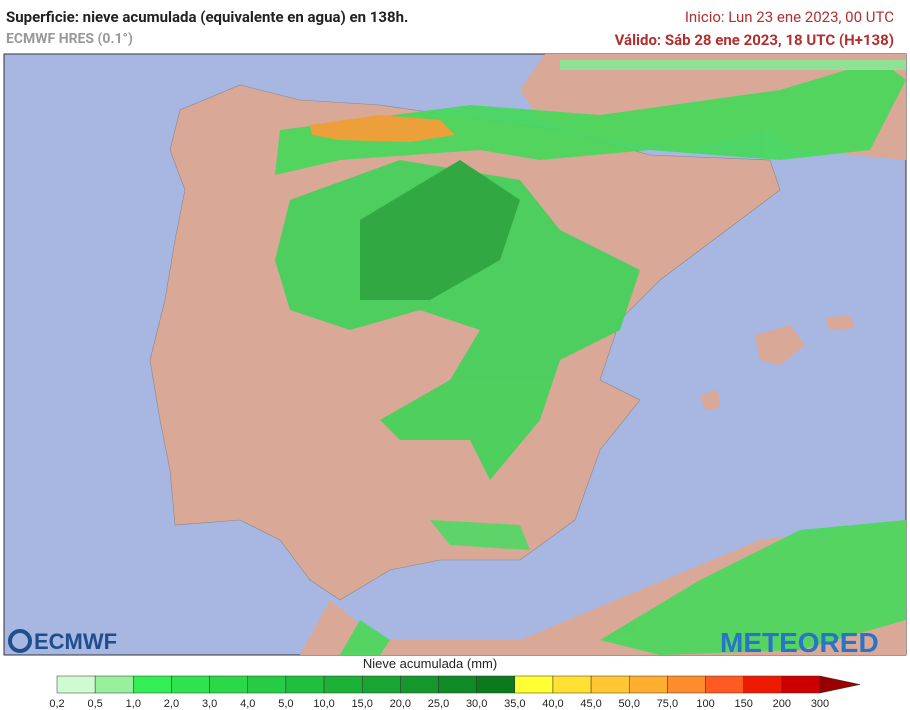  What do you see at coordinates (69, 39) in the screenshot?
I see `model-name: ECMWF HRES (0.1°)` at bounding box center [69, 39].